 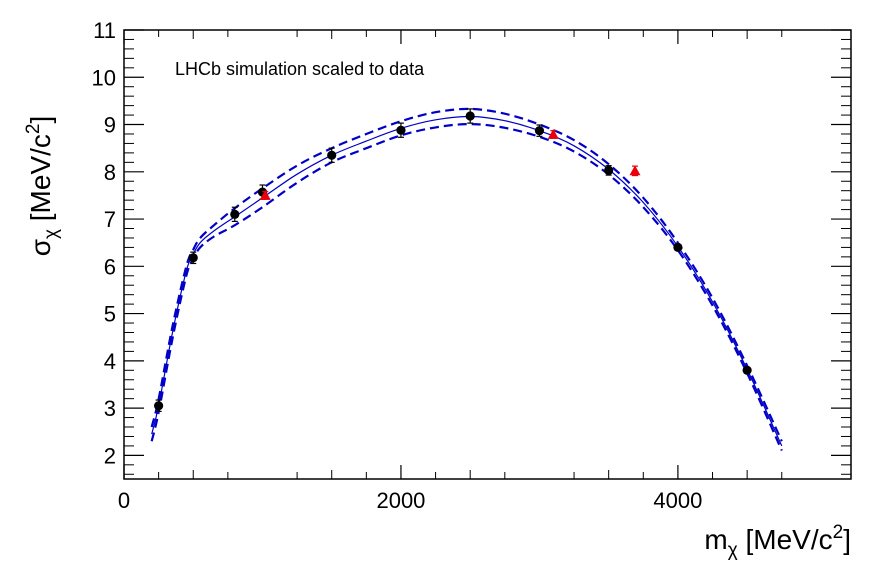 What do you see at coordinates (104, 77) in the screenshot?
I see `y-tick-label: 10` at bounding box center [104, 77].